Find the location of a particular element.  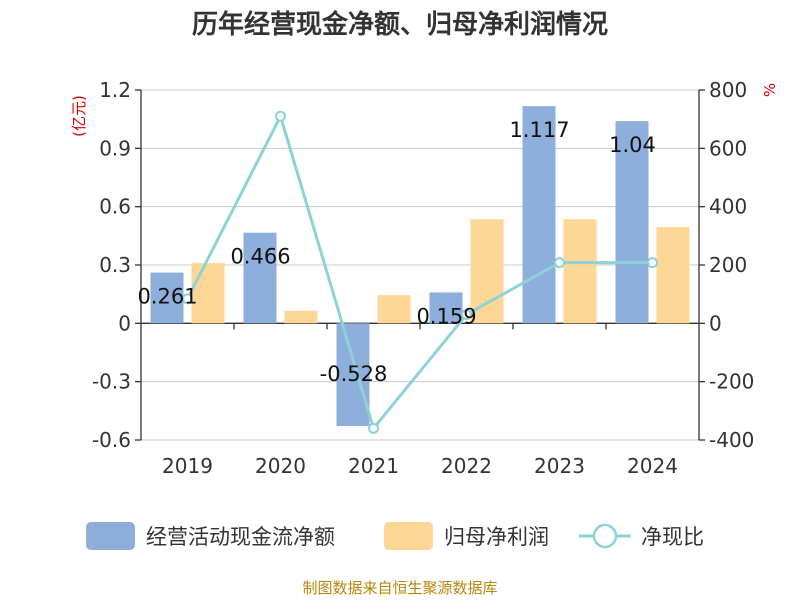

source-note: 制图数据来自恒生聚源数据库 is located at coordinates (399, 588).